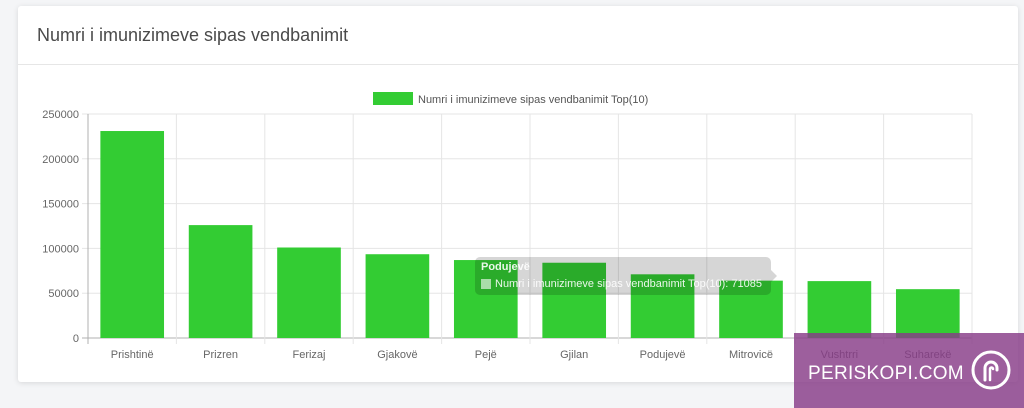  I want to click on y-tick-label: 0, so click(76, 339).